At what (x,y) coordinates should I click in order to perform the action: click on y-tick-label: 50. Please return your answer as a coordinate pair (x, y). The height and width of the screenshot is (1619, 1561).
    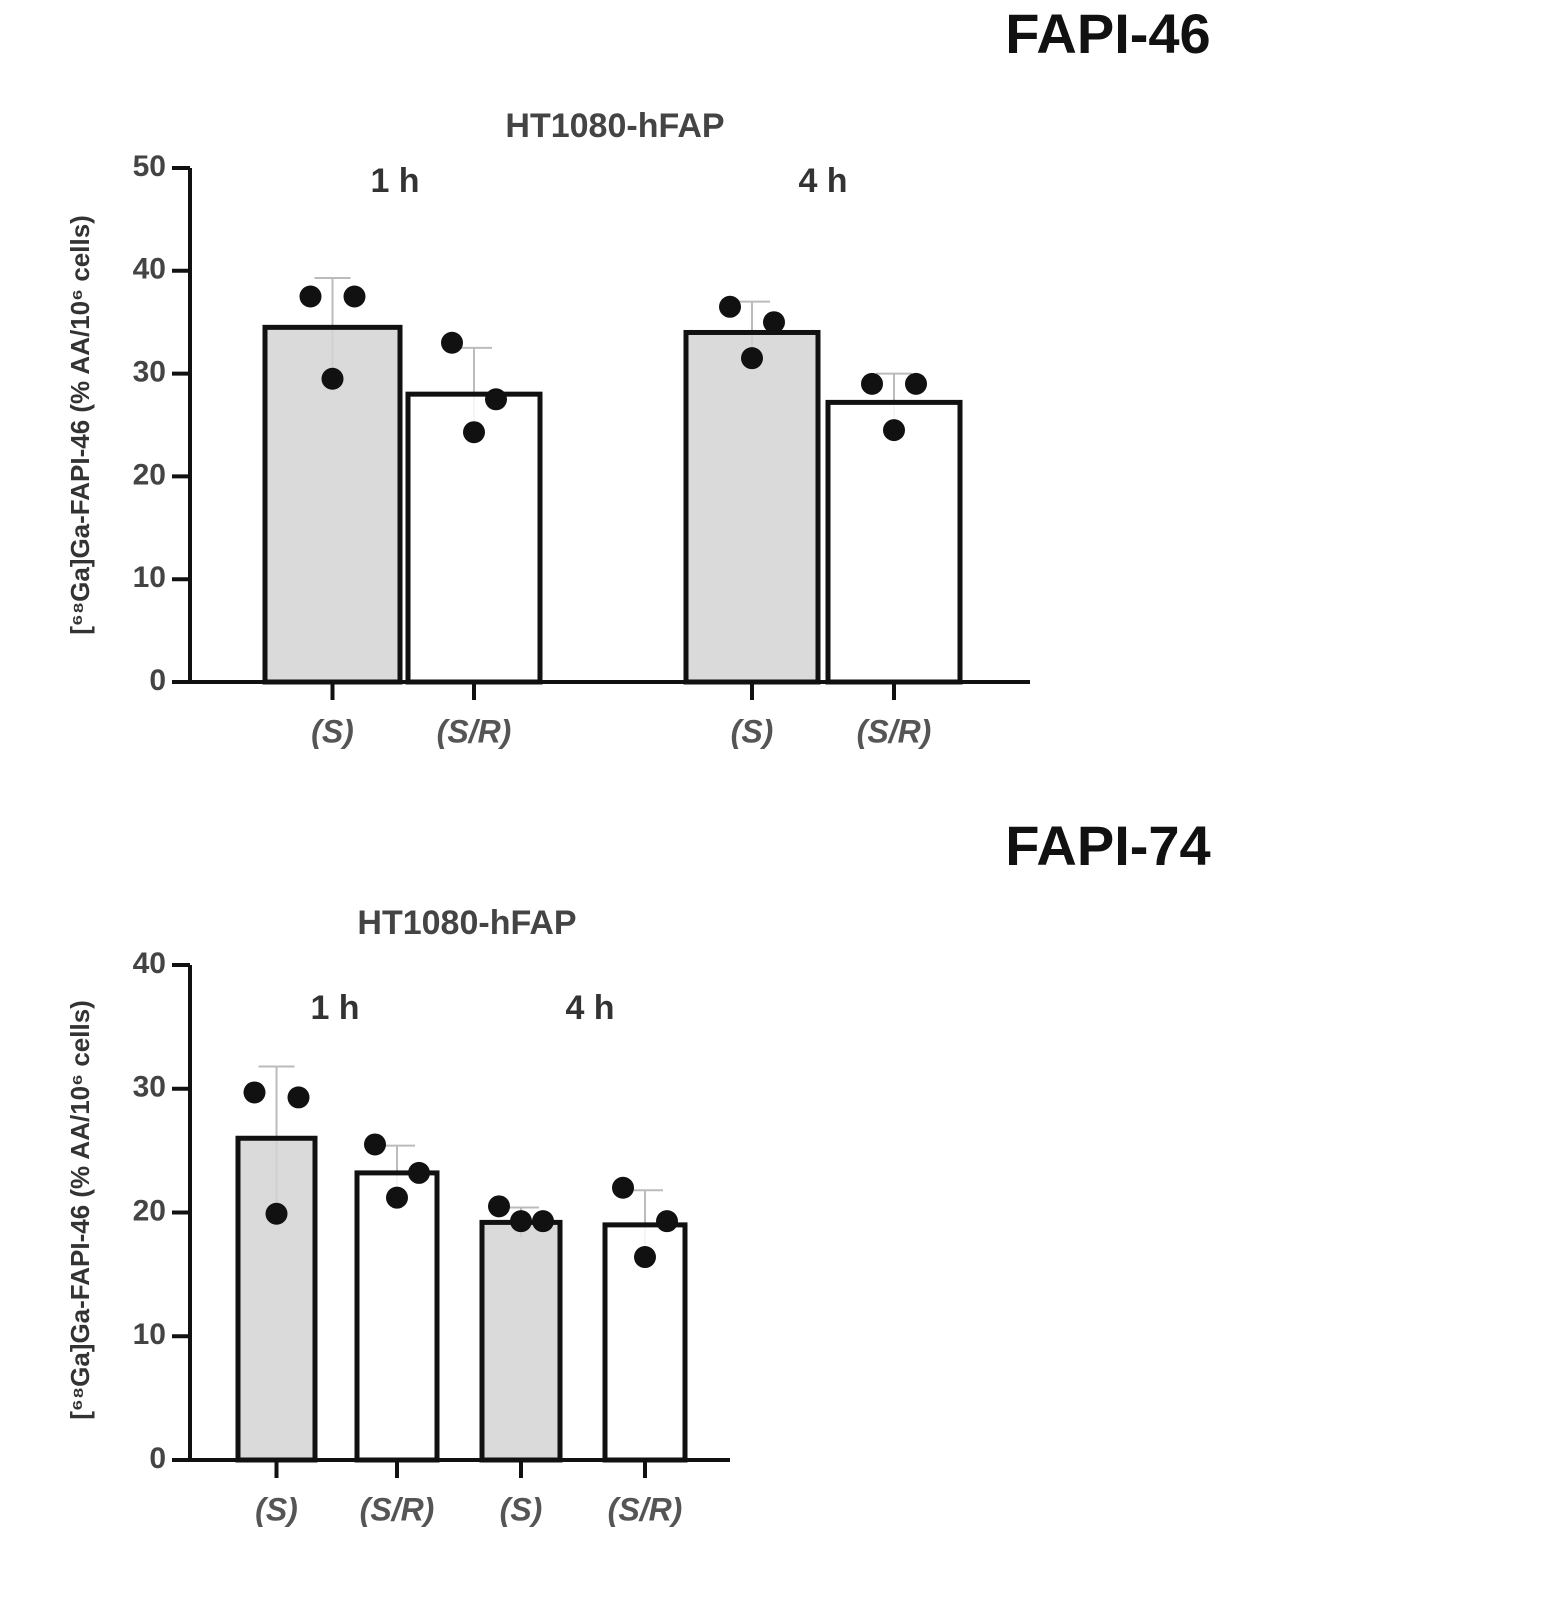
    Looking at the image, I should click on (149, 166).